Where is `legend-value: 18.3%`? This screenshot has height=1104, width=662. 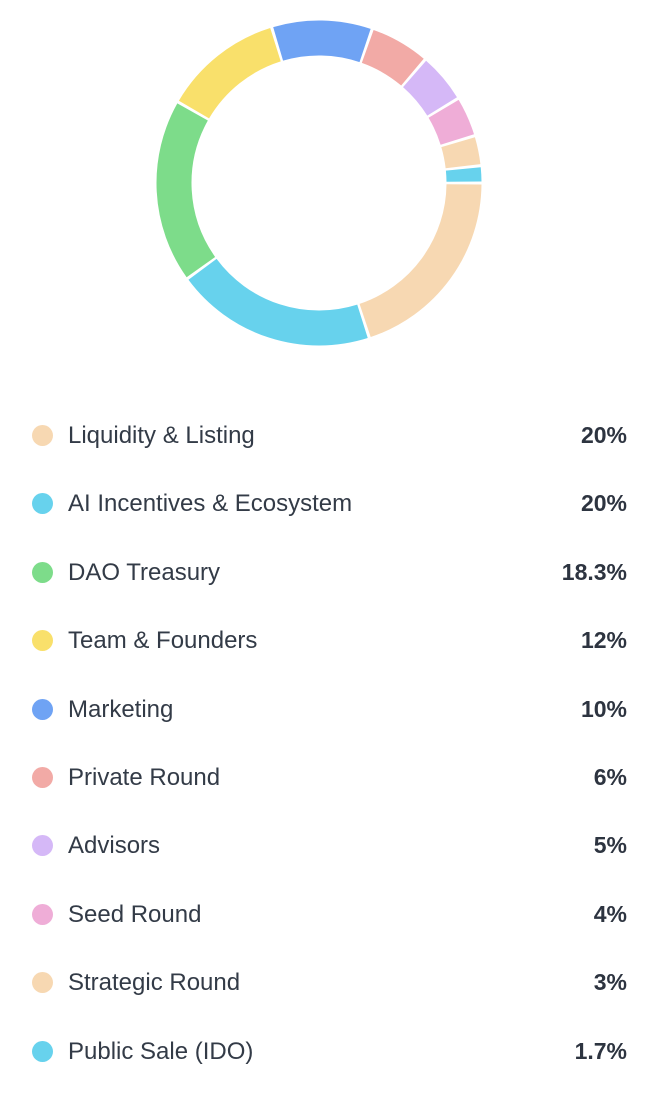 legend-value: 18.3% is located at coordinates (594, 571).